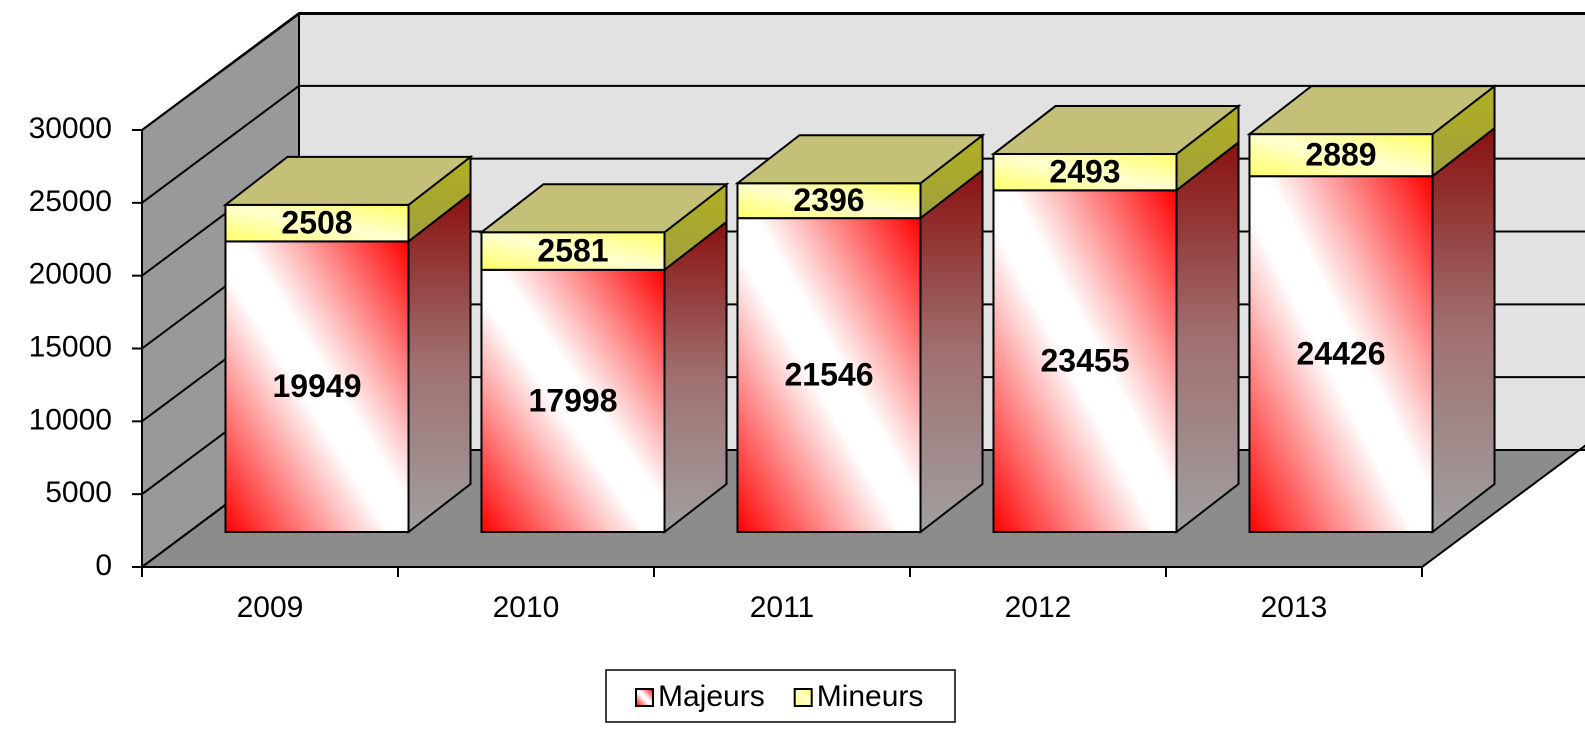  Describe the element at coordinates (870, 696) in the screenshot. I see `legend-label: Mineurs` at that location.